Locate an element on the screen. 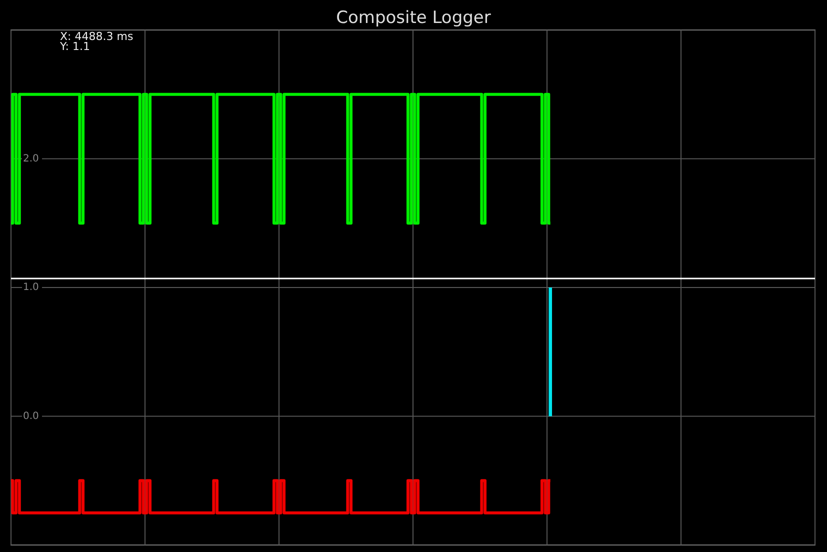 This screenshot has height=552, width=827. annotation: Y: 1.1 is located at coordinates (74, 46).